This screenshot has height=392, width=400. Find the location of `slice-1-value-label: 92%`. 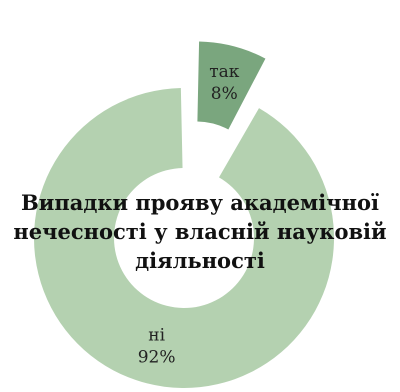

slice-1-value-label: 92% is located at coordinates (157, 358).